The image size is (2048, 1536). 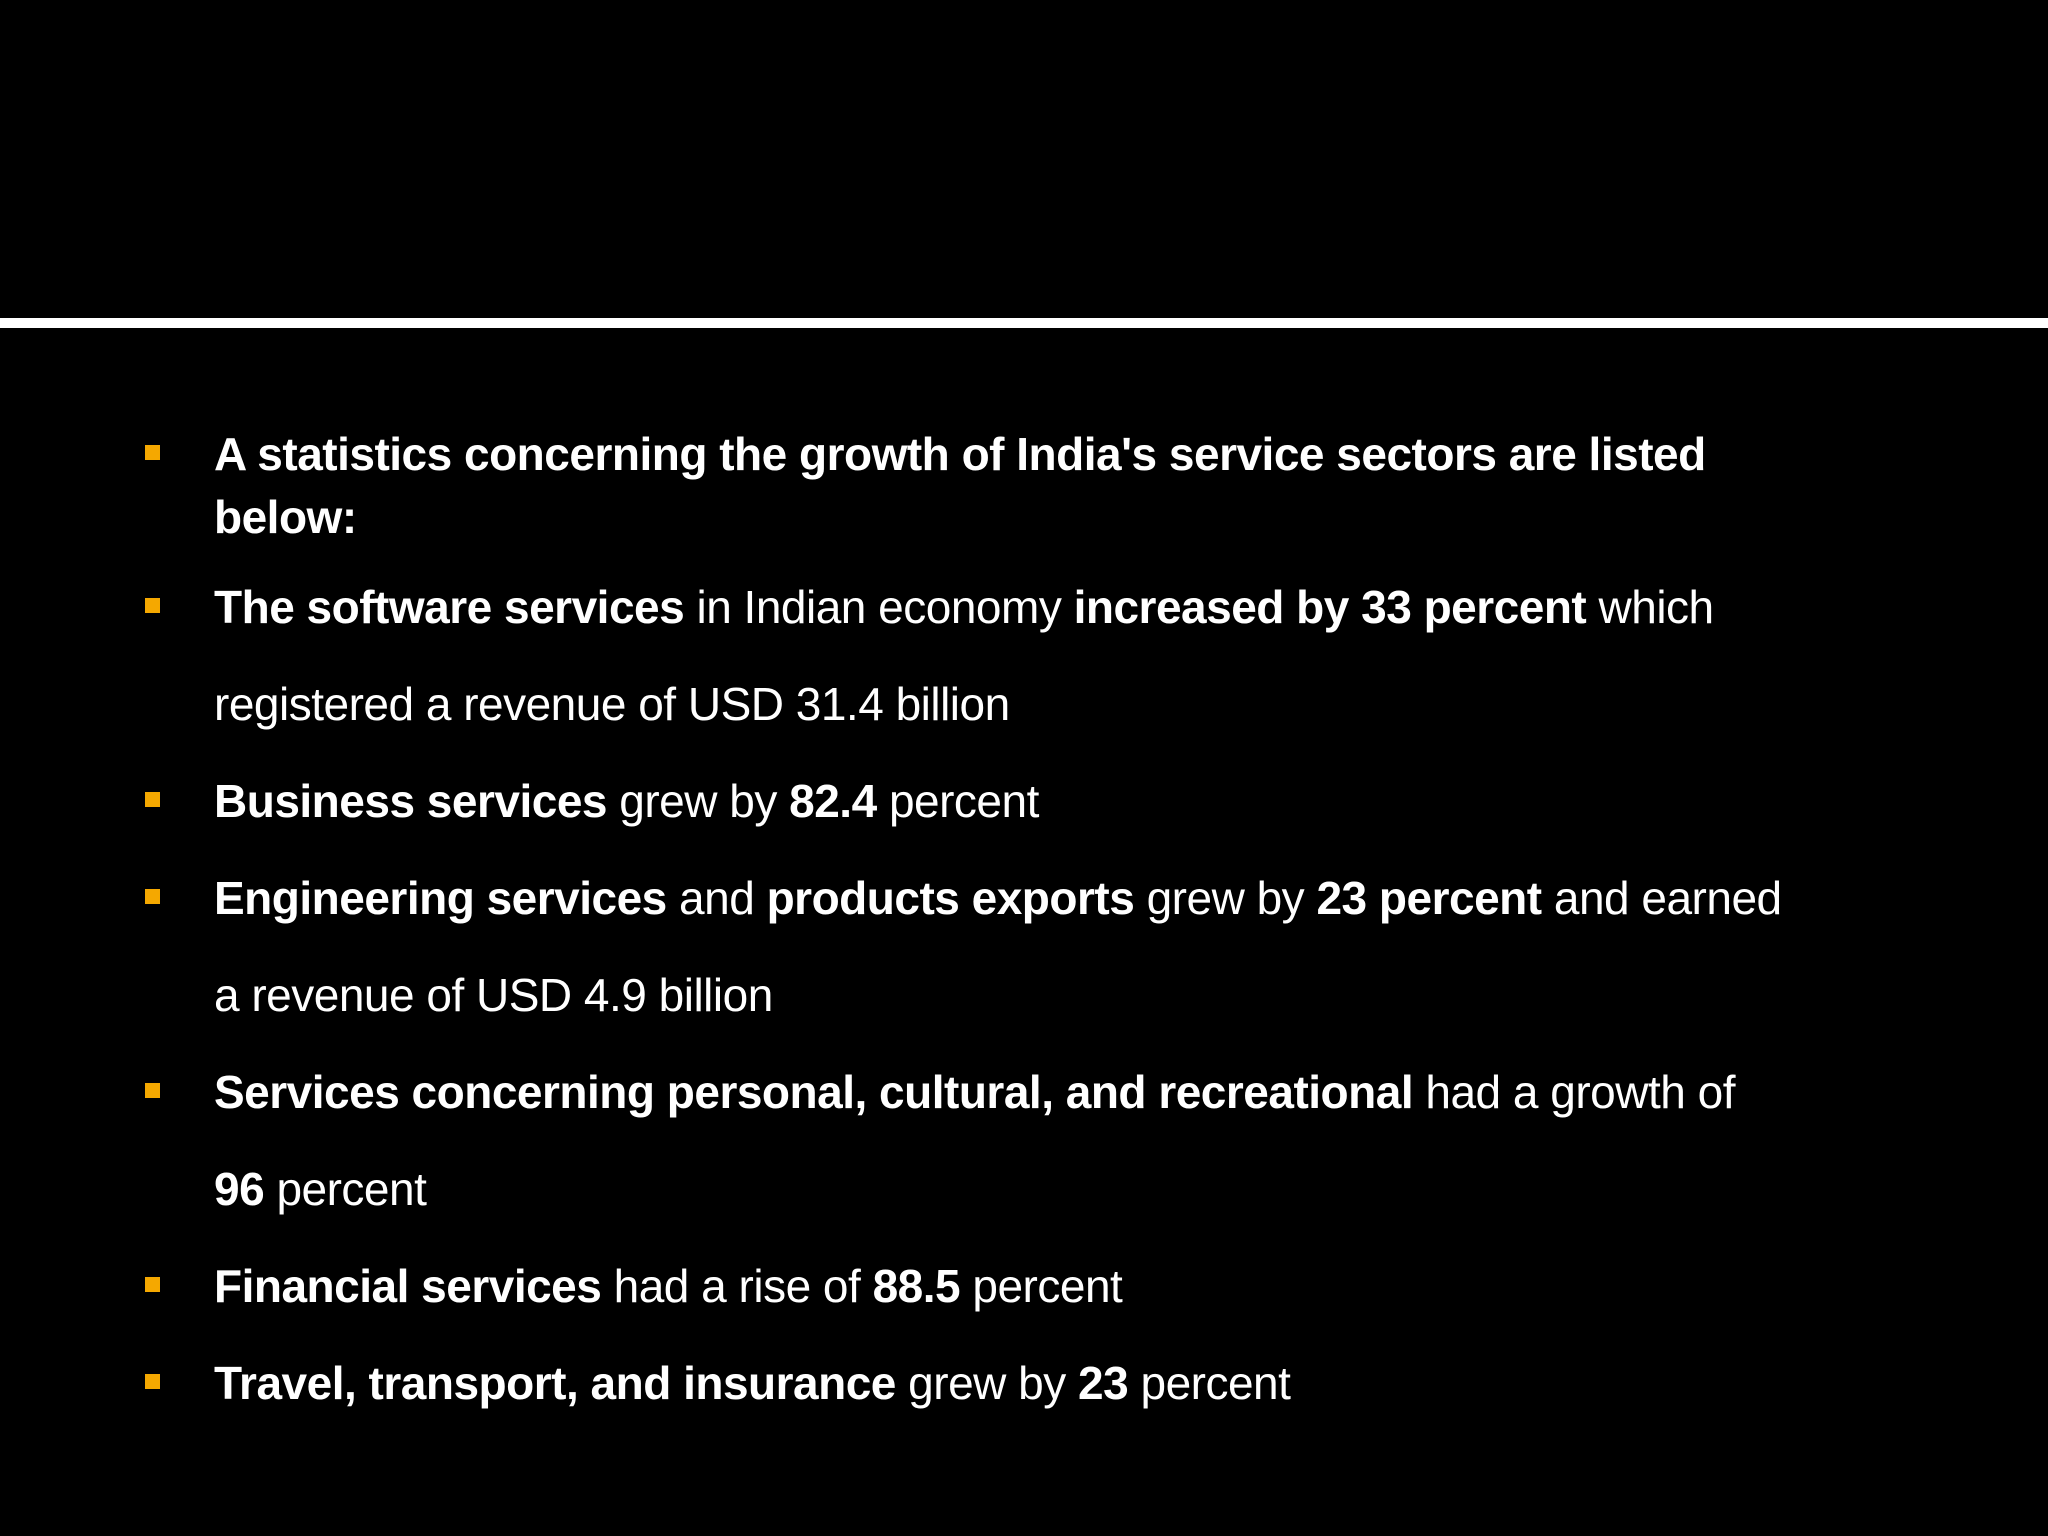 What do you see at coordinates (411, 801) in the screenshot?
I see `bold-text: Business services` at bounding box center [411, 801].